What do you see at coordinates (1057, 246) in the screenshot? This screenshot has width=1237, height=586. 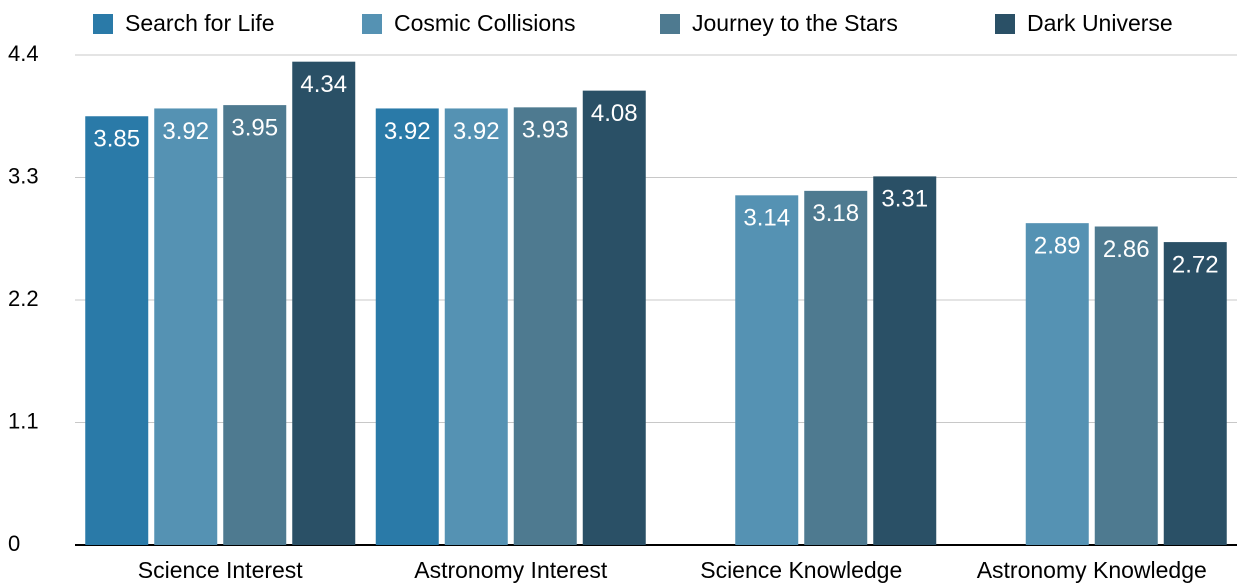 I see `value-label: 2.89` at bounding box center [1057, 246].